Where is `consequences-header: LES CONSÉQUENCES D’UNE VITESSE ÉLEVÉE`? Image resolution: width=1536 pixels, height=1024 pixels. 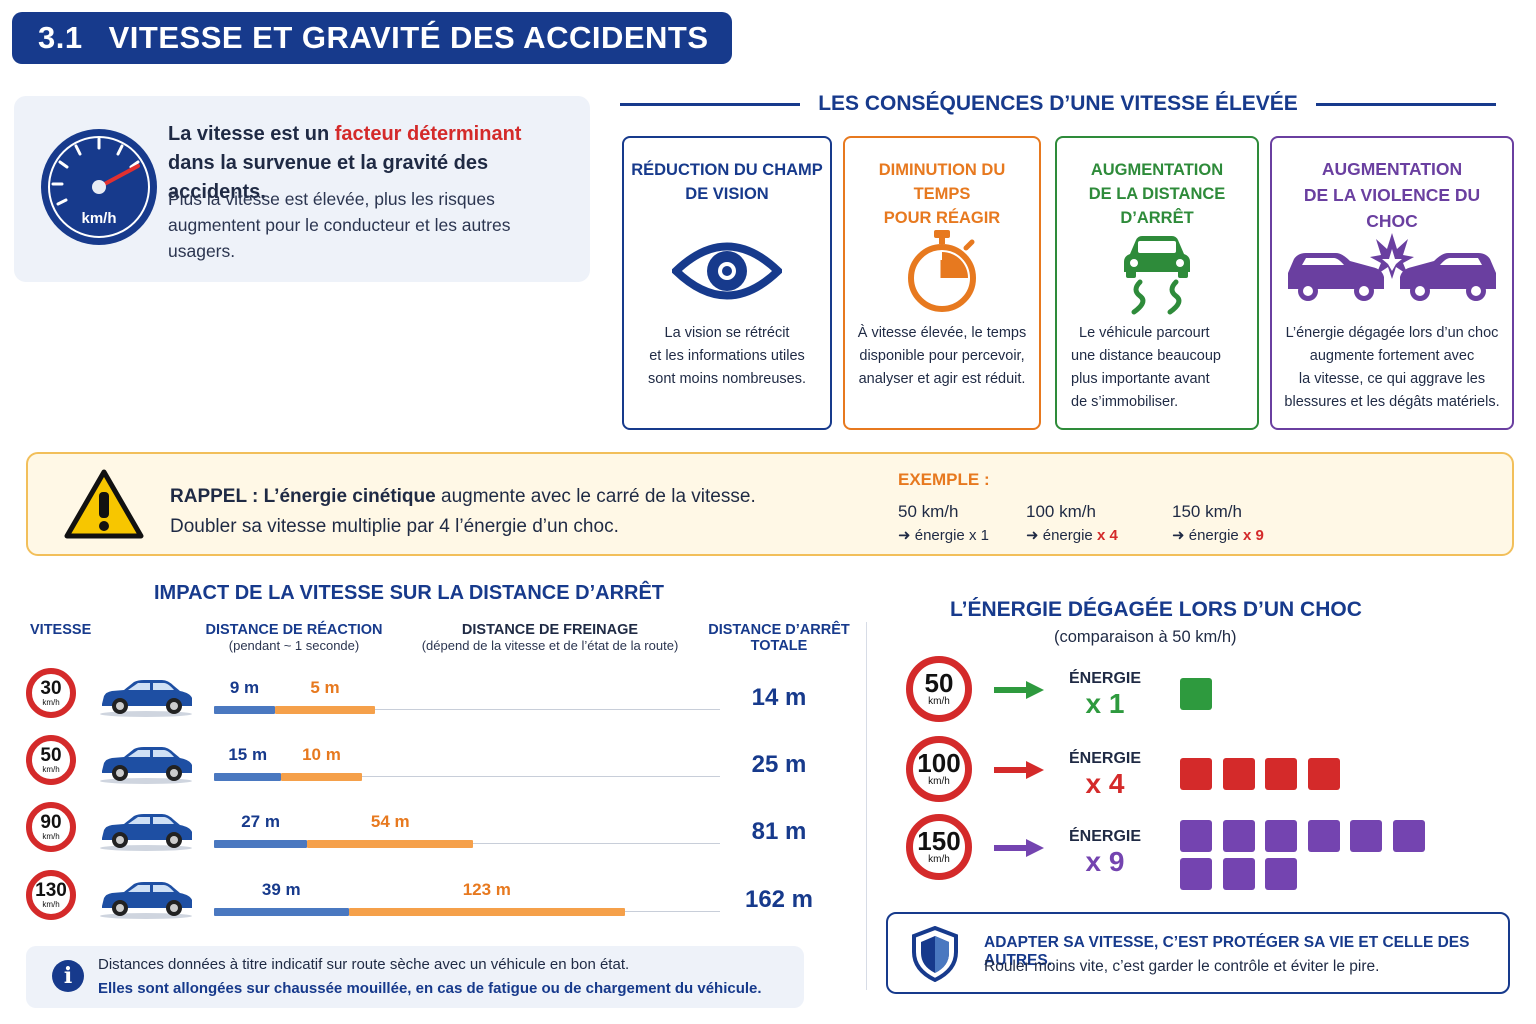
consequences-header: LES CONSÉQUENCES D’UNE VITESSE ÉLEVÉE is located at coordinates (1058, 104).